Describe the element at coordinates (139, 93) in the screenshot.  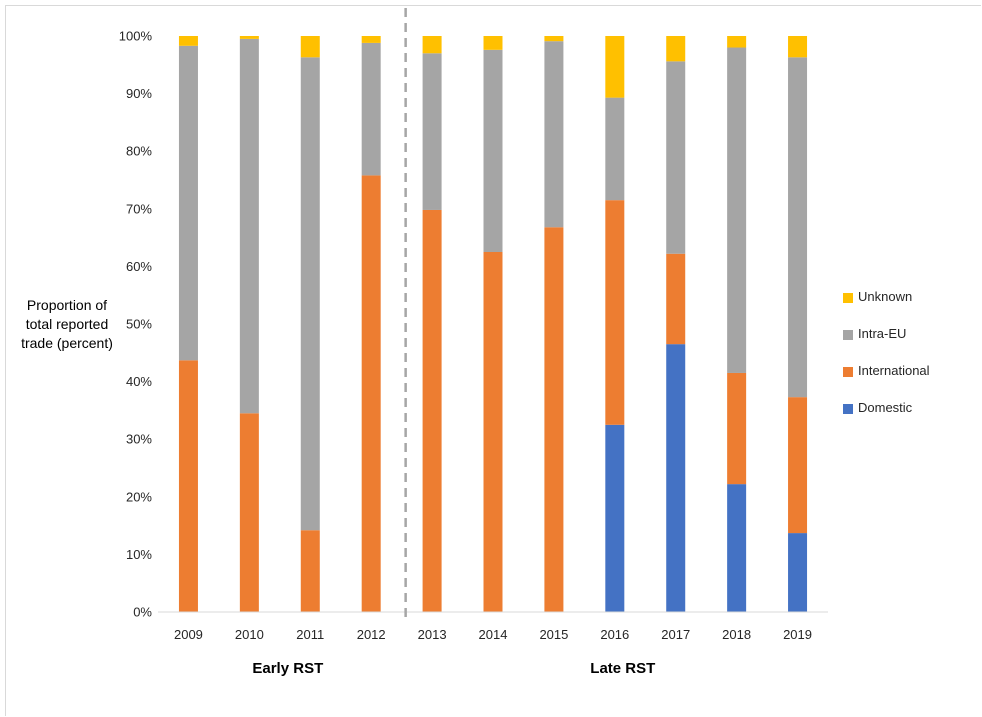
I see `y-tick-label: 90%` at that location.